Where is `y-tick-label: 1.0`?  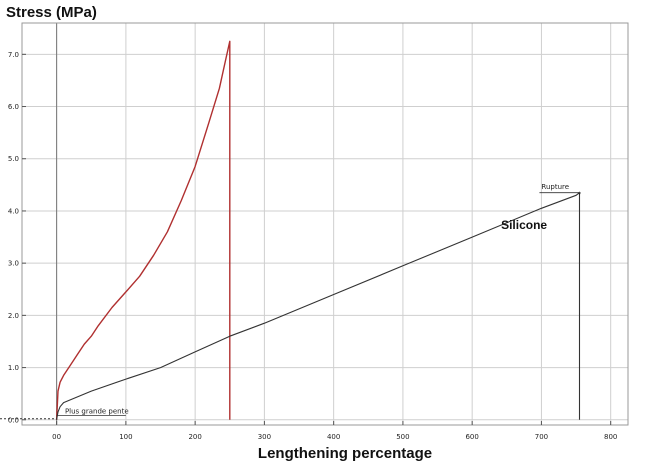
y-tick-label: 1.0 is located at coordinates (13, 368).